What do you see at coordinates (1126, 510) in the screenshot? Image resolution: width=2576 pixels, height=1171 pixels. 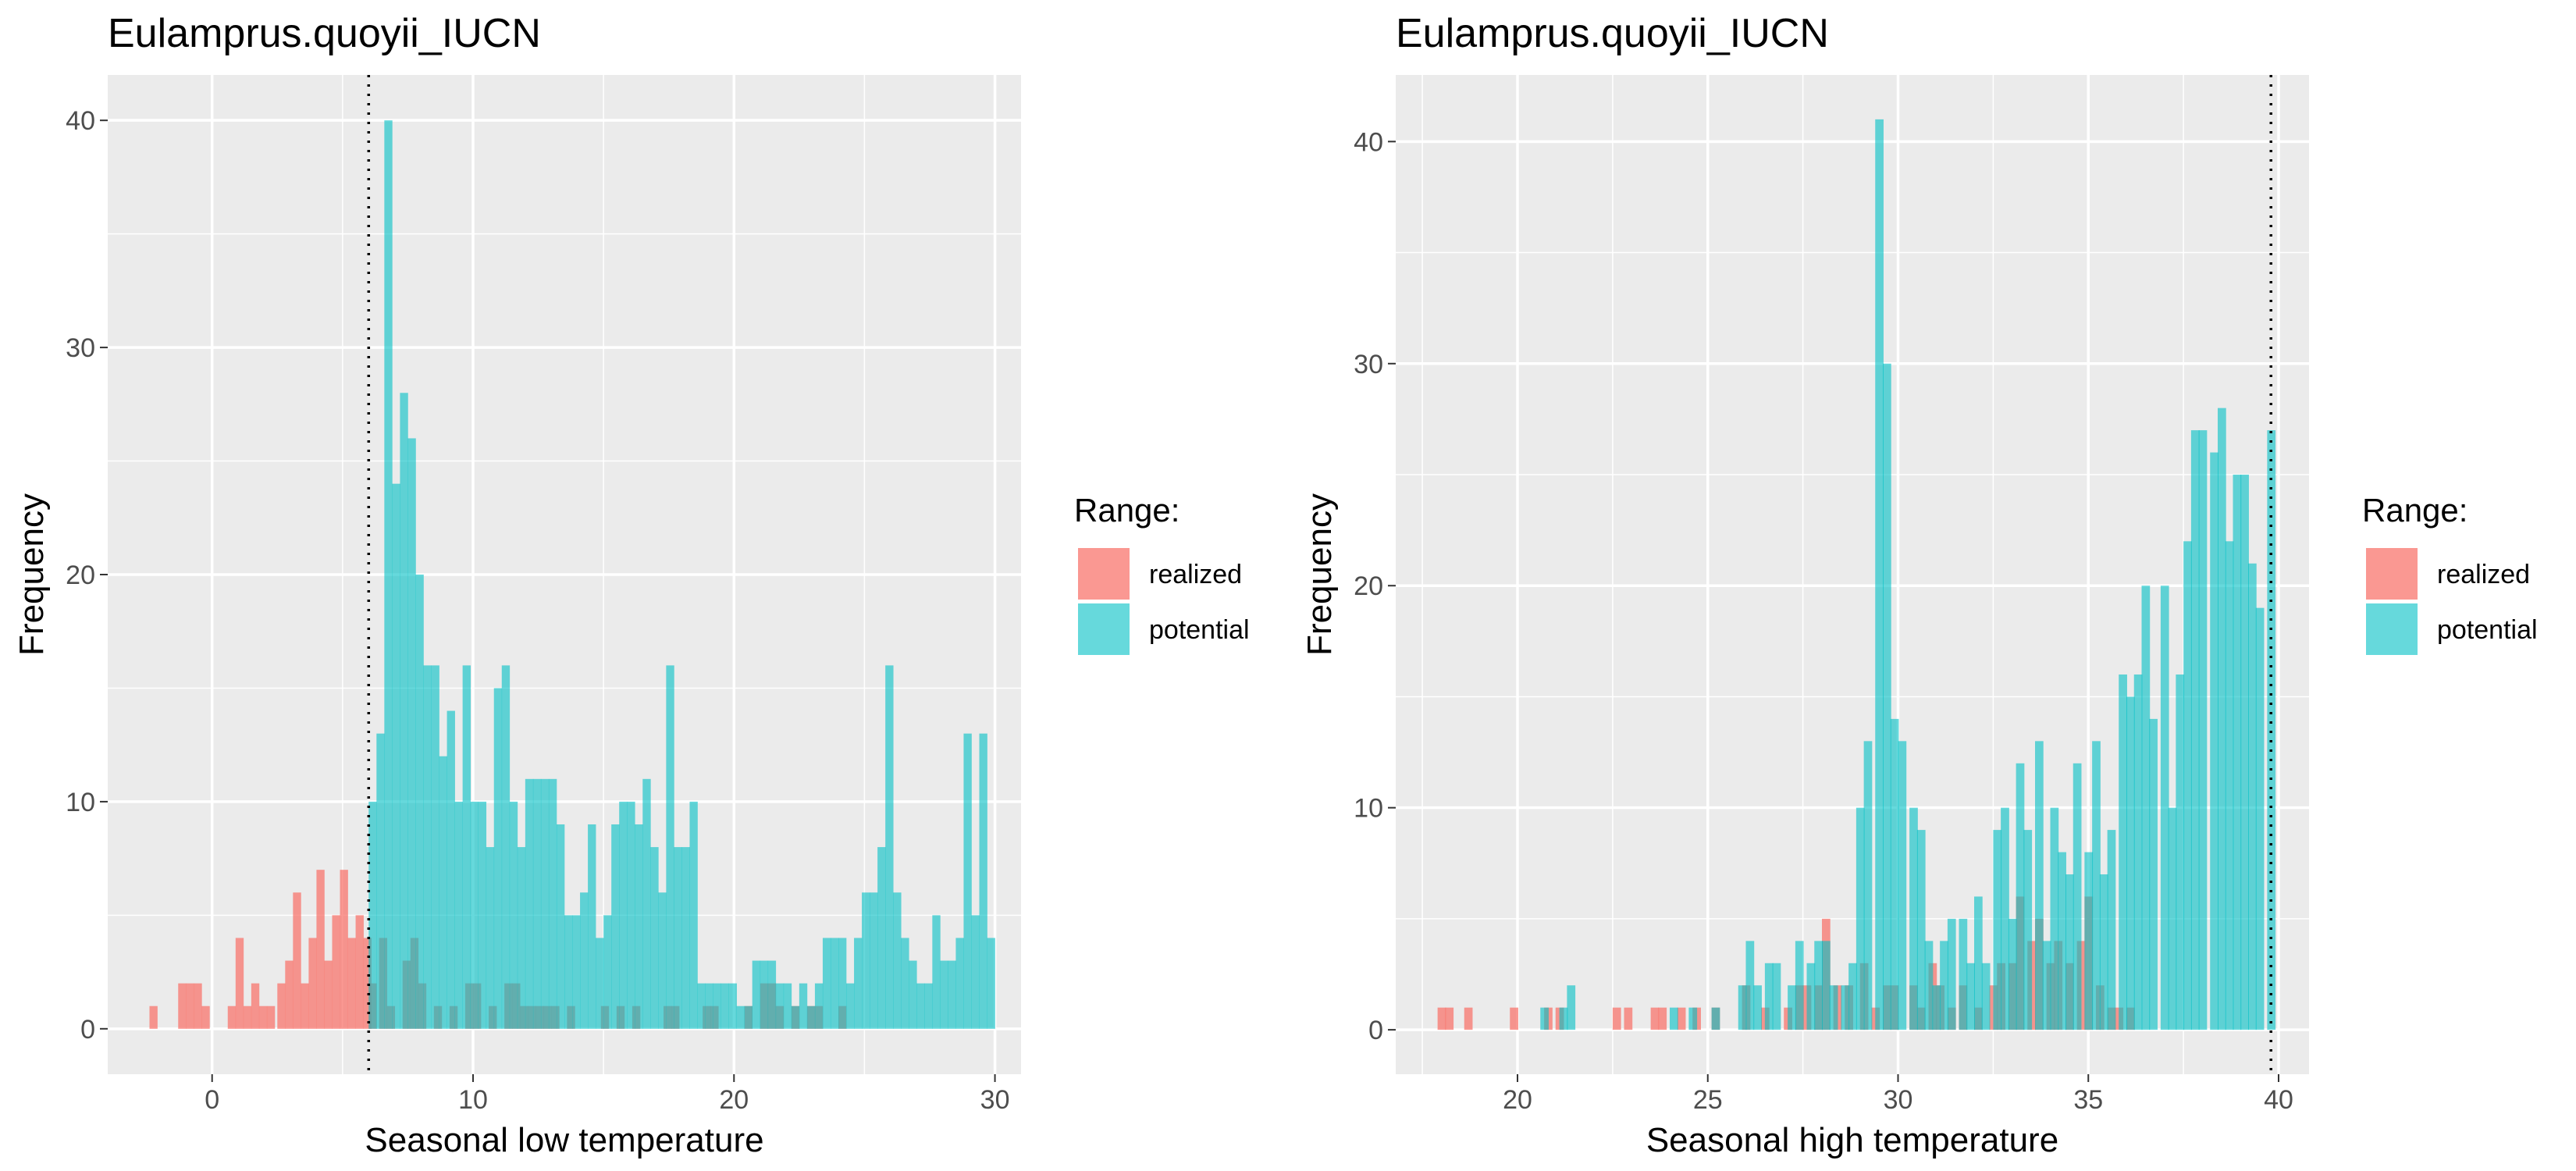 I see `legend-title: Range:` at bounding box center [1126, 510].